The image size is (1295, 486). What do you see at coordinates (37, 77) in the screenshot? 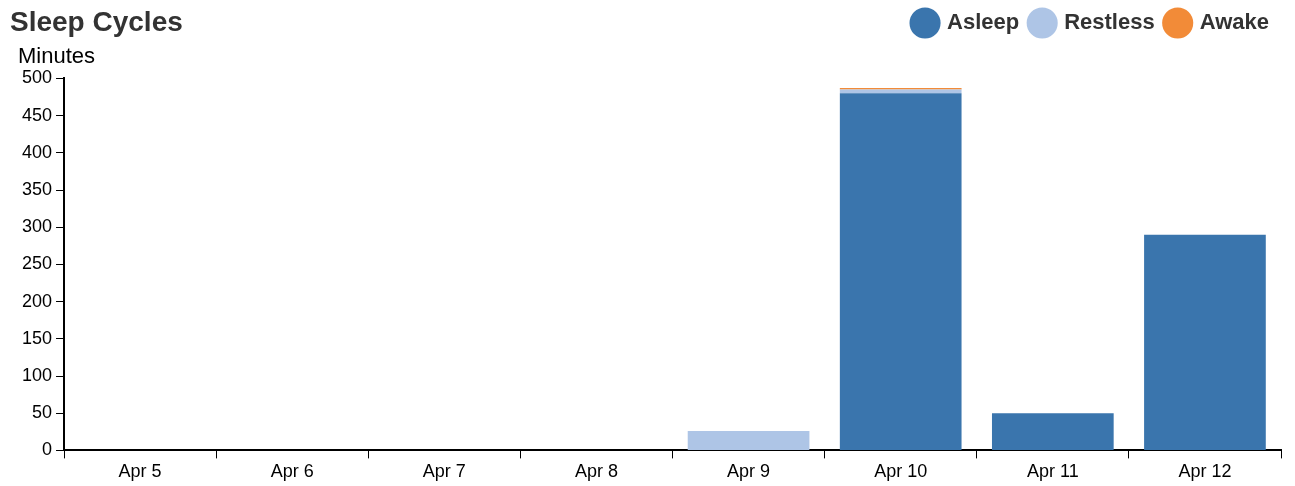
I see `y-tick-label: 500` at bounding box center [37, 77].